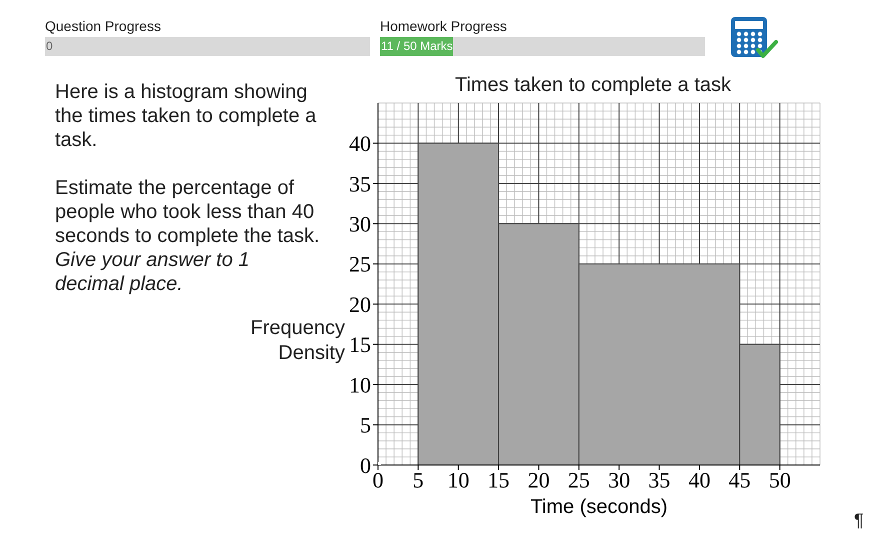 The height and width of the screenshot is (553, 894). What do you see at coordinates (659, 480) in the screenshot?
I see `x-tick-label: 35` at bounding box center [659, 480].